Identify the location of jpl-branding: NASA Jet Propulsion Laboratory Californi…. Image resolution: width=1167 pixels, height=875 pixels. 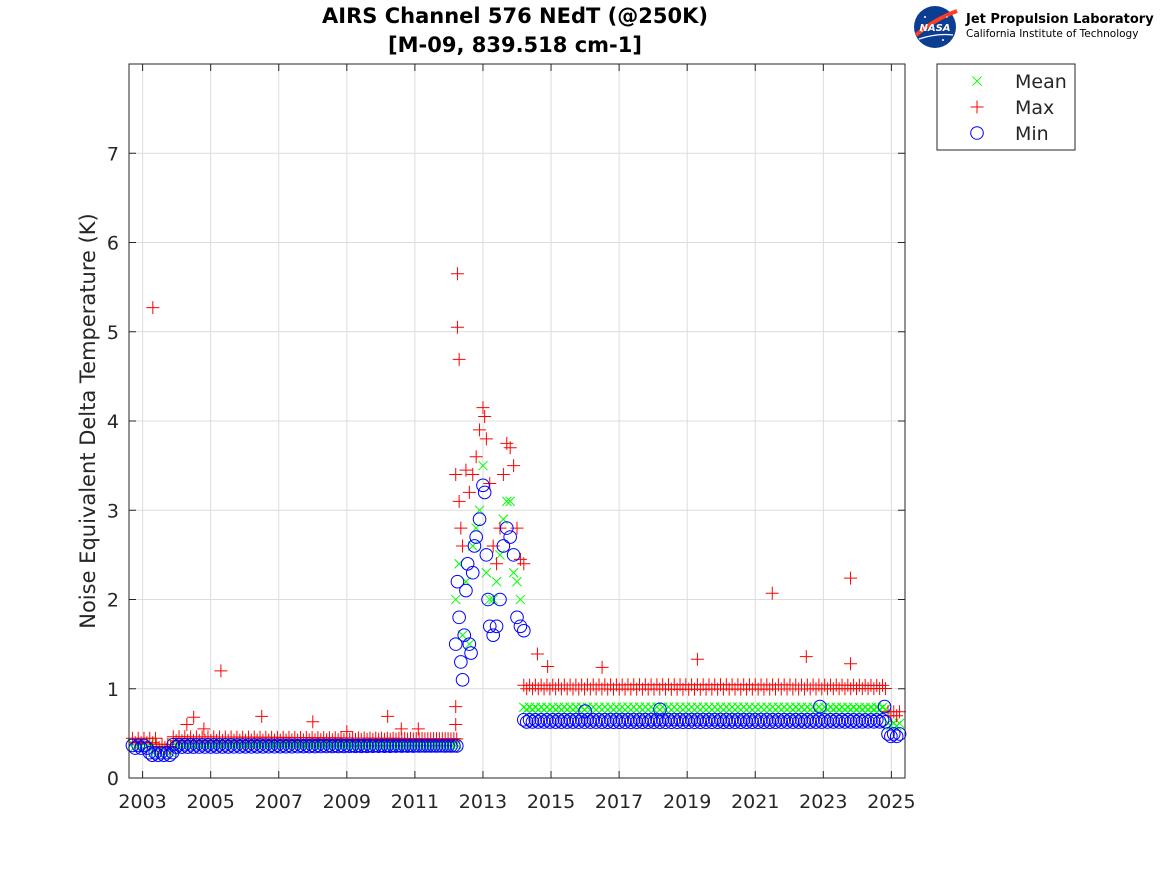
(1033, 27).